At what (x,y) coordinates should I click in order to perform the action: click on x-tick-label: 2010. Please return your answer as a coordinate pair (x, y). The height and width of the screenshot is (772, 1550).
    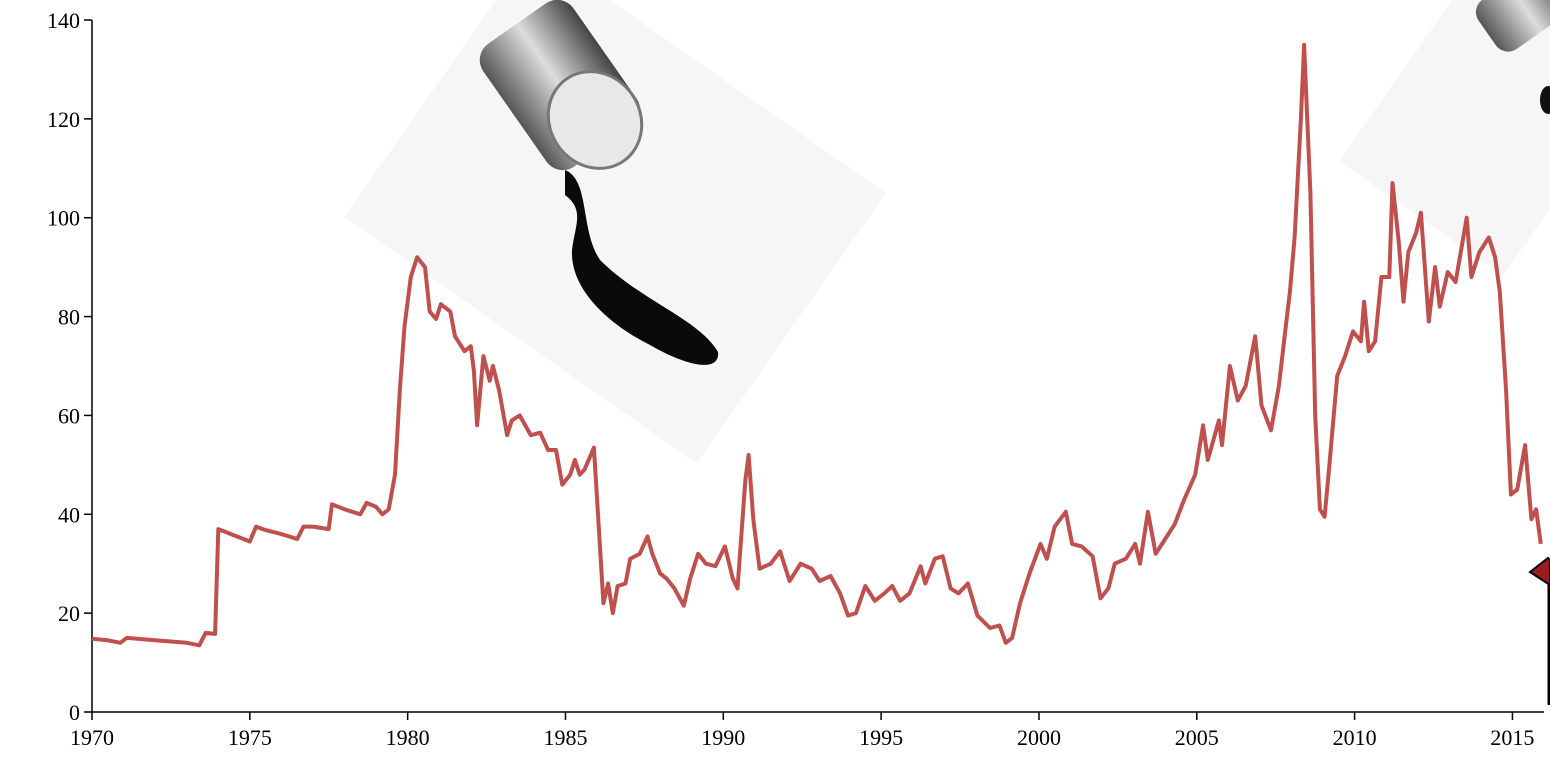
    Looking at the image, I should click on (1355, 737).